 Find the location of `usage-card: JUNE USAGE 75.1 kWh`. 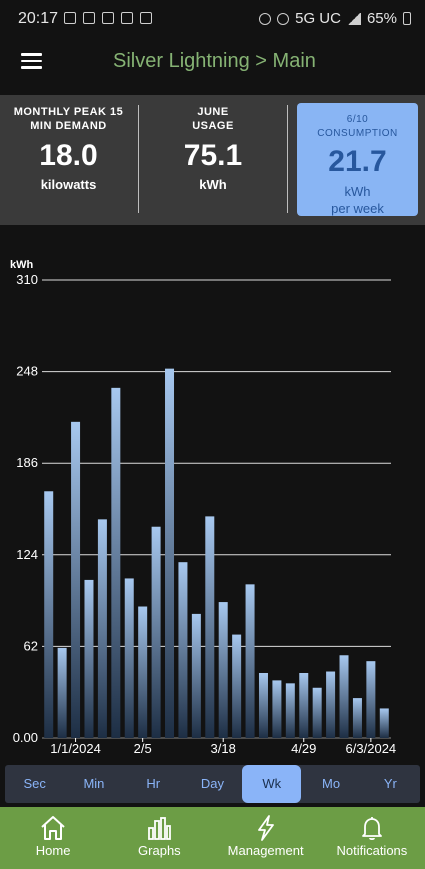

usage-card: JUNE USAGE 75.1 kWh is located at coordinates (213, 165).